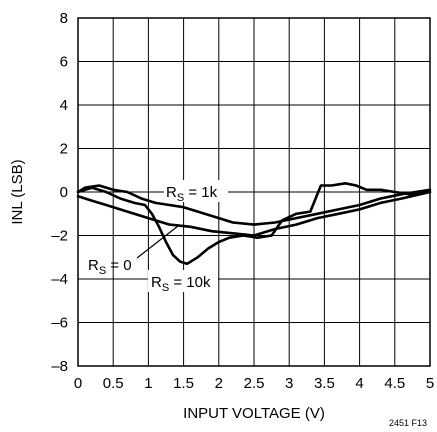 The width and height of the screenshot is (437, 432). Describe the element at coordinates (408, 423) in the screenshot. I see `figure-id: 2451 F13` at that location.